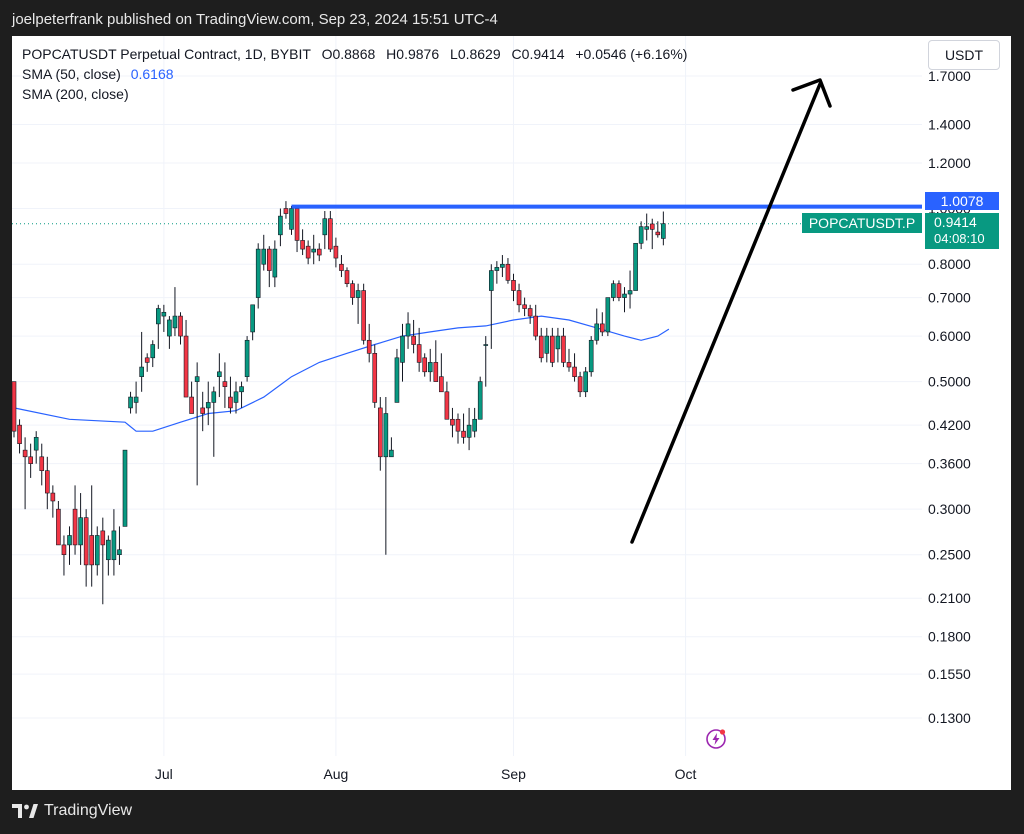 This screenshot has height=834, width=1024. I want to click on x-tick-label: Sep, so click(513, 774).